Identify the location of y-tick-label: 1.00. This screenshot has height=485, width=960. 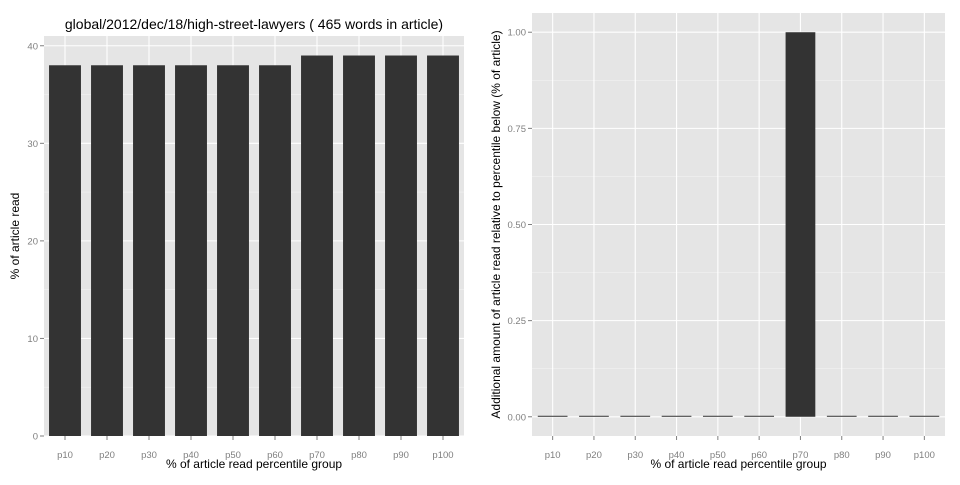
(517, 33).